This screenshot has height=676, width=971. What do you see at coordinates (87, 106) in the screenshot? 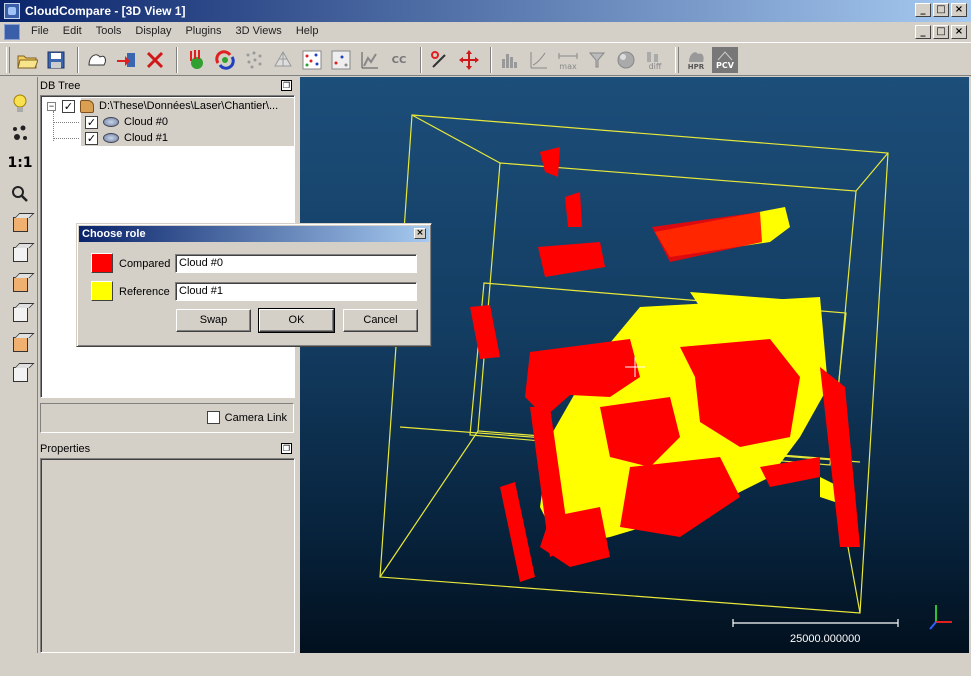
I see `folder-icon` at bounding box center [87, 106].